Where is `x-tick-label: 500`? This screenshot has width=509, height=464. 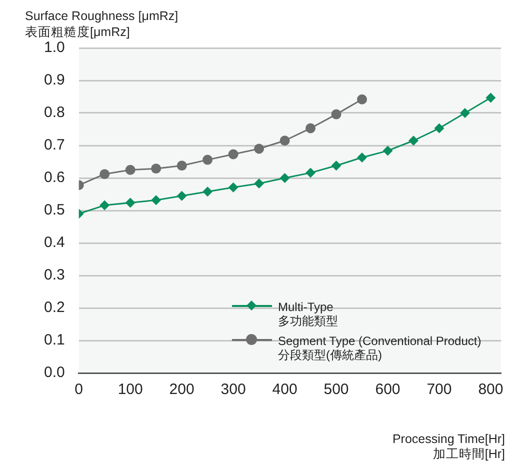
x-tick-label: 500 is located at coordinates (336, 389).